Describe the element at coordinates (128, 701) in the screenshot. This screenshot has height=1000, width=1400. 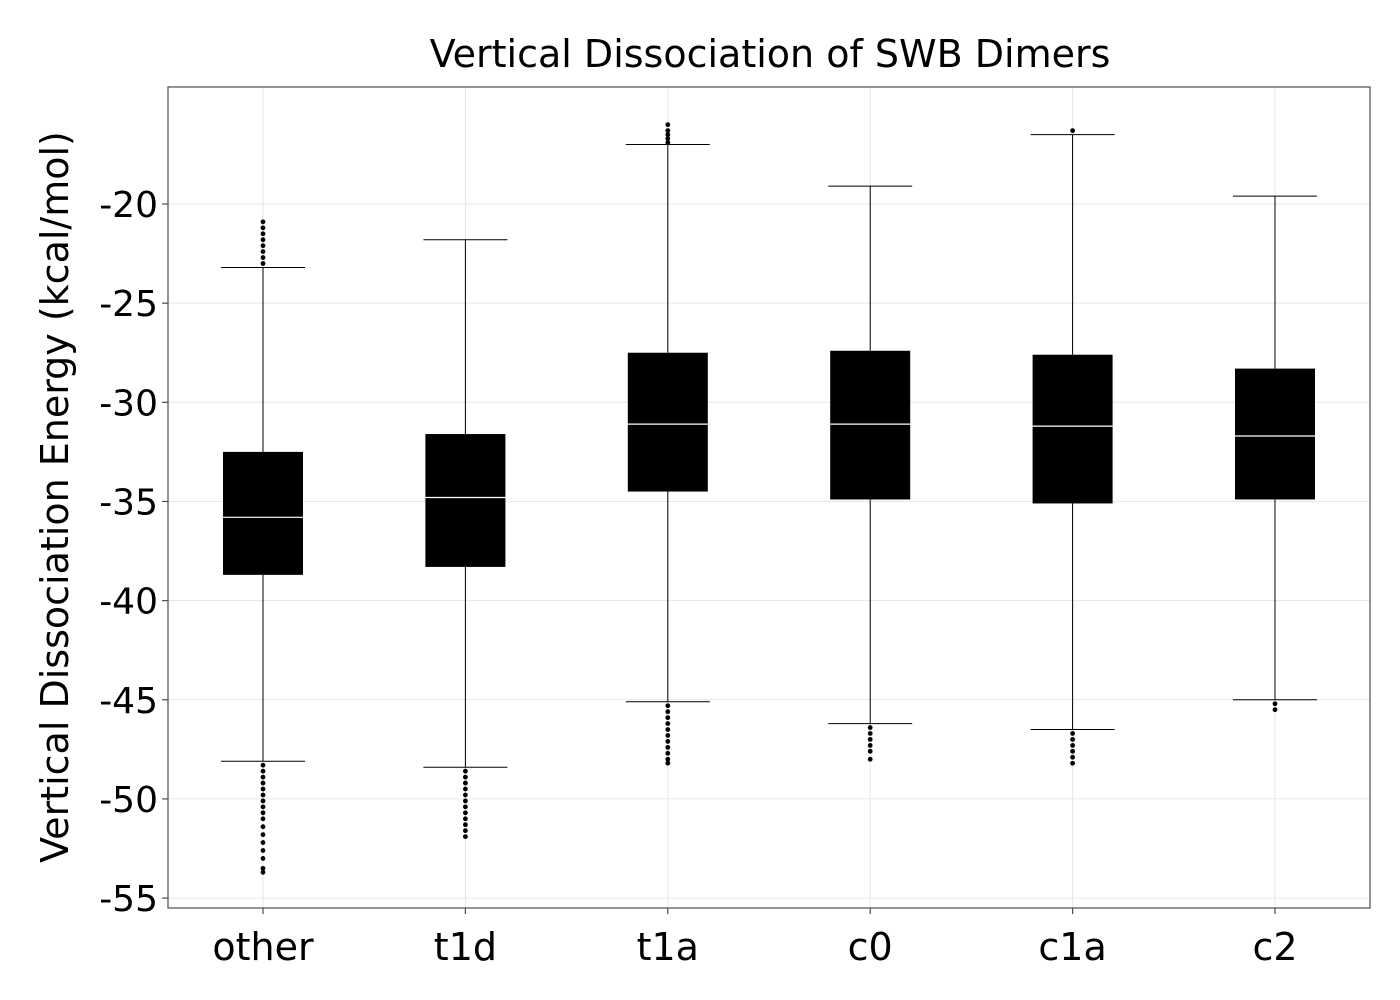
I see `y-tick-label: -45` at that location.